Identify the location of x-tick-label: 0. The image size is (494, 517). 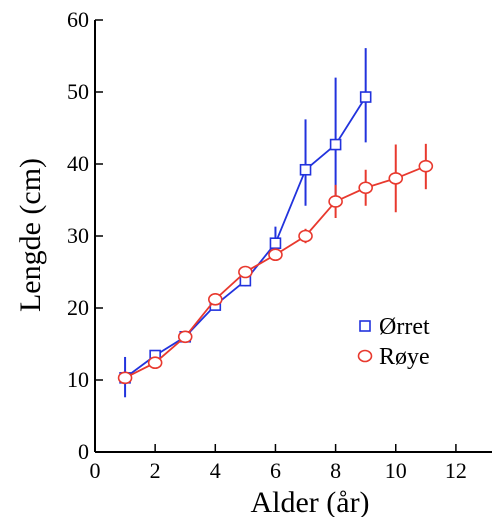
(95, 470).